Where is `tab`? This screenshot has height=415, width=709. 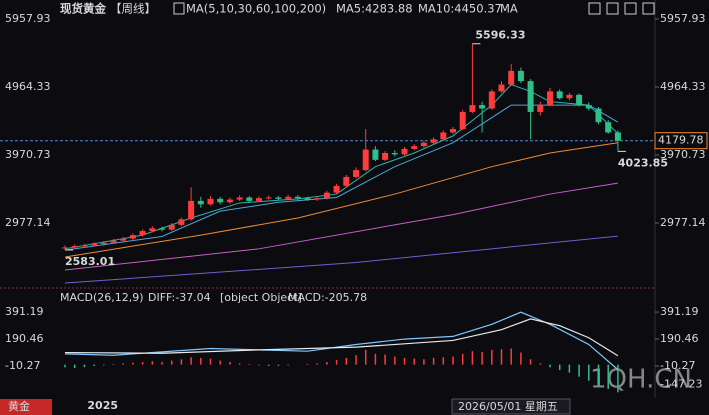 tab is located at coordinates (26, 407).